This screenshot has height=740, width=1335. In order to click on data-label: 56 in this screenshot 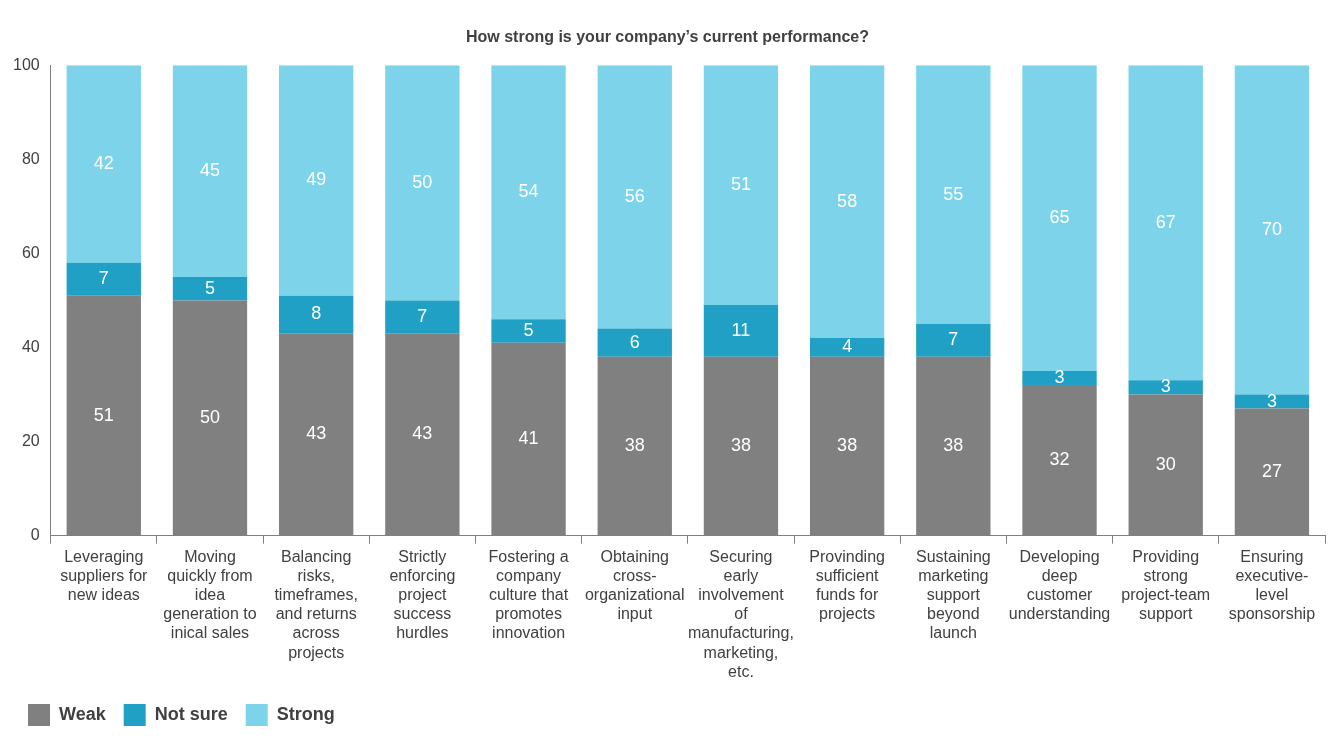, I will do `click(634, 195)`.